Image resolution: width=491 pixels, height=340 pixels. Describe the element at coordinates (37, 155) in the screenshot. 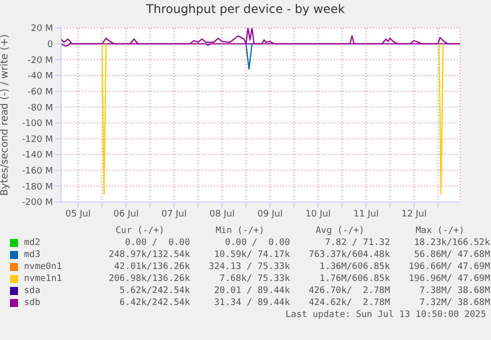

I see `y-tick-label: -140 M` at that location.